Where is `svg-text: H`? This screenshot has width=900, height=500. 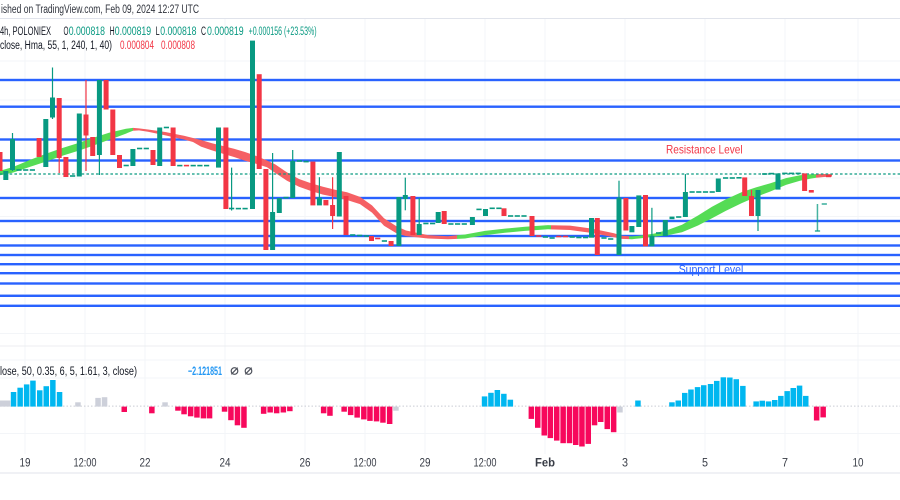 svg-text: H is located at coordinates (112, 32).